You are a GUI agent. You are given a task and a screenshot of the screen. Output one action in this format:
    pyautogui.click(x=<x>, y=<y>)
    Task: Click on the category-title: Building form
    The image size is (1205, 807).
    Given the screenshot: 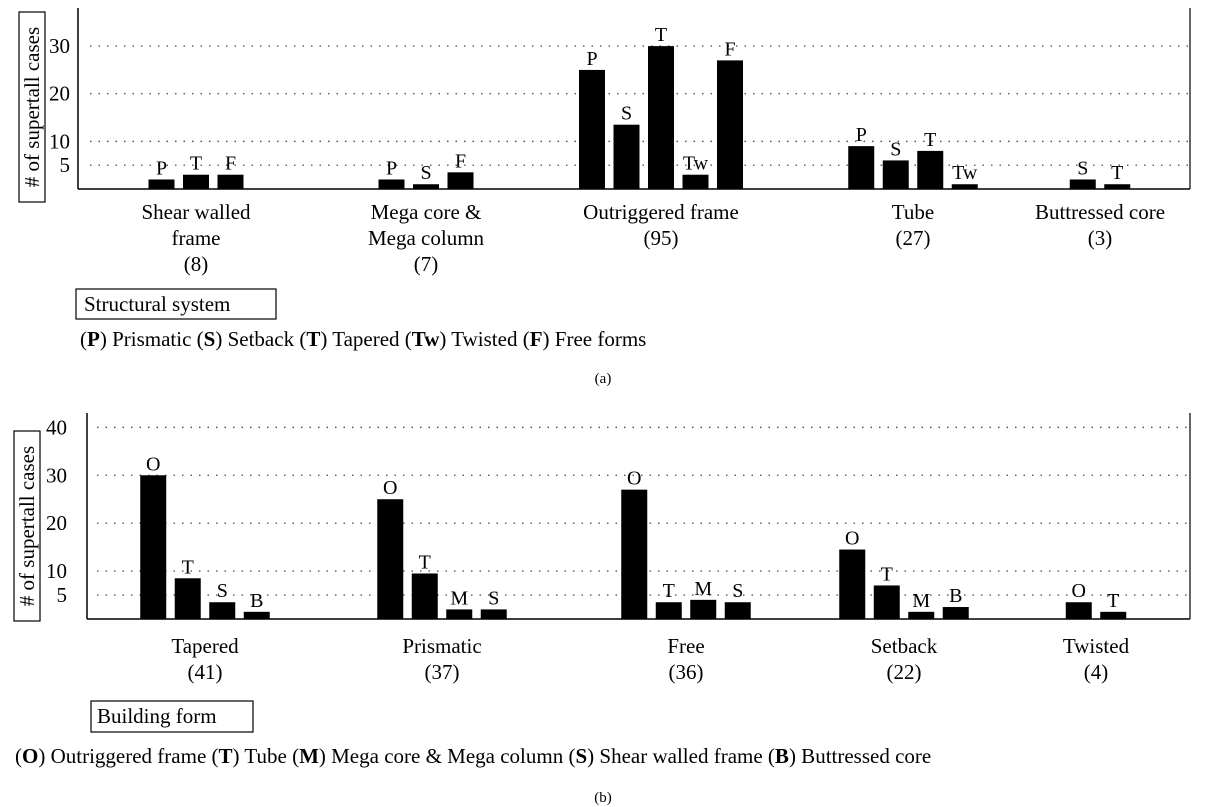 What is the action you would take?
    pyautogui.click(x=157, y=716)
    